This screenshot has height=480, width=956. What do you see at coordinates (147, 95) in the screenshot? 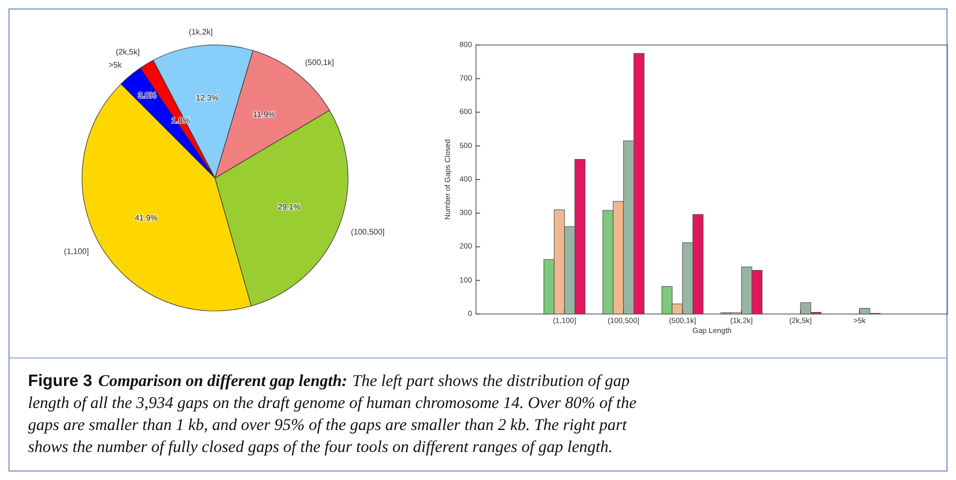
I see `data-label: 3.0%` at bounding box center [147, 95].